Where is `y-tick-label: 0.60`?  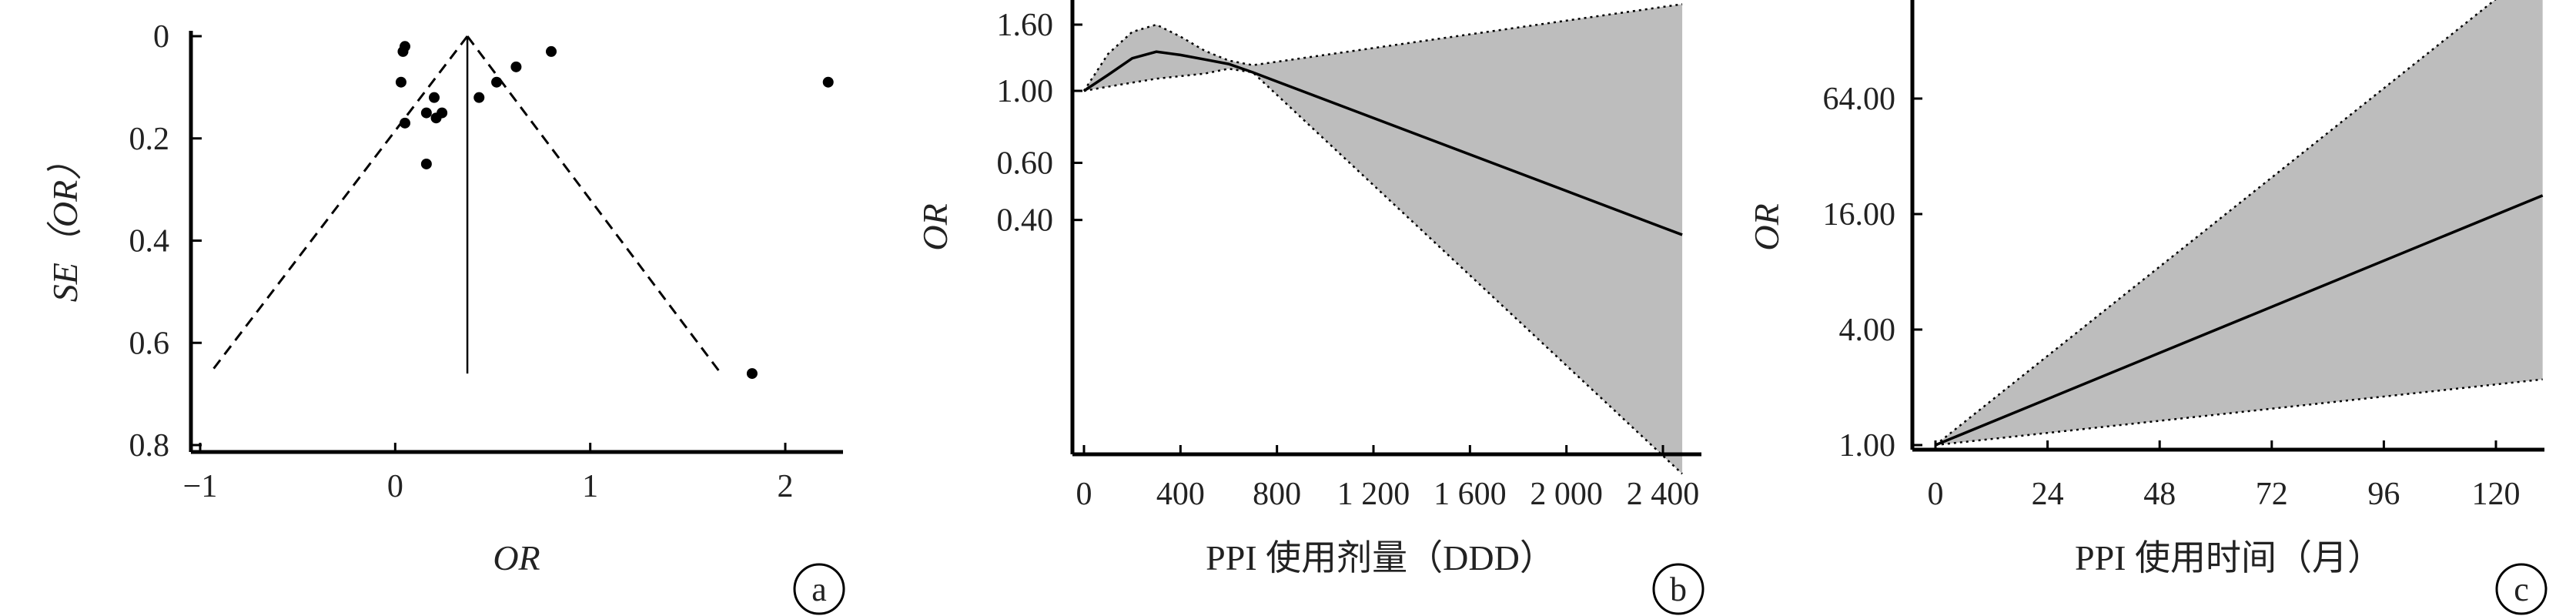
y-tick-label: 0.60 is located at coordinates (1026, 163).